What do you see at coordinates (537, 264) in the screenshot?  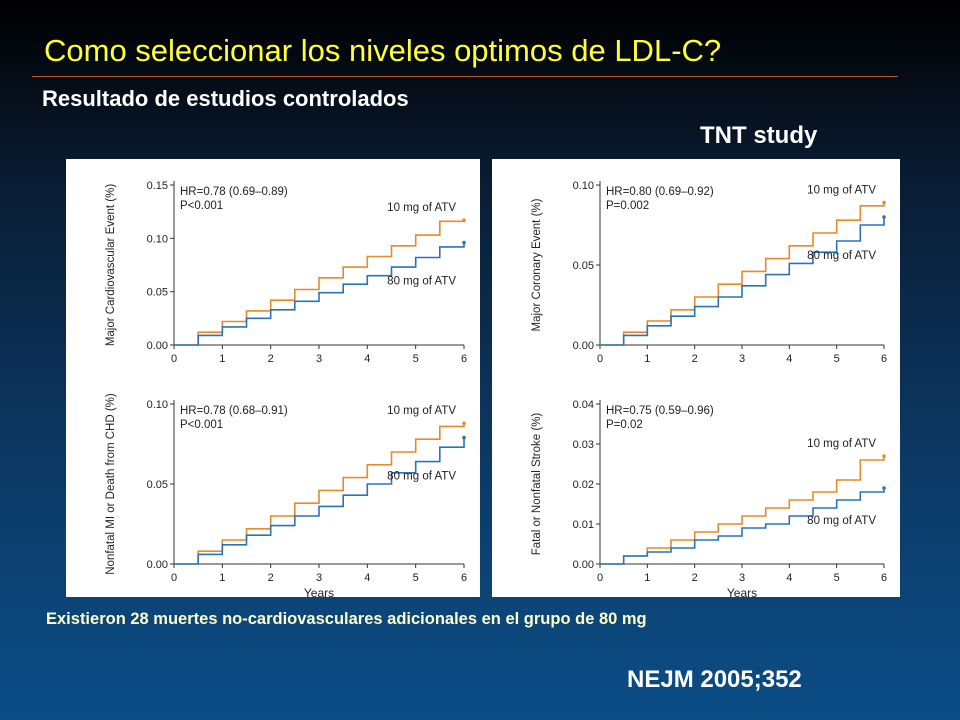 I see `y-axis-label: Major Coronary Event (%)` at bounding box center [537, 264].